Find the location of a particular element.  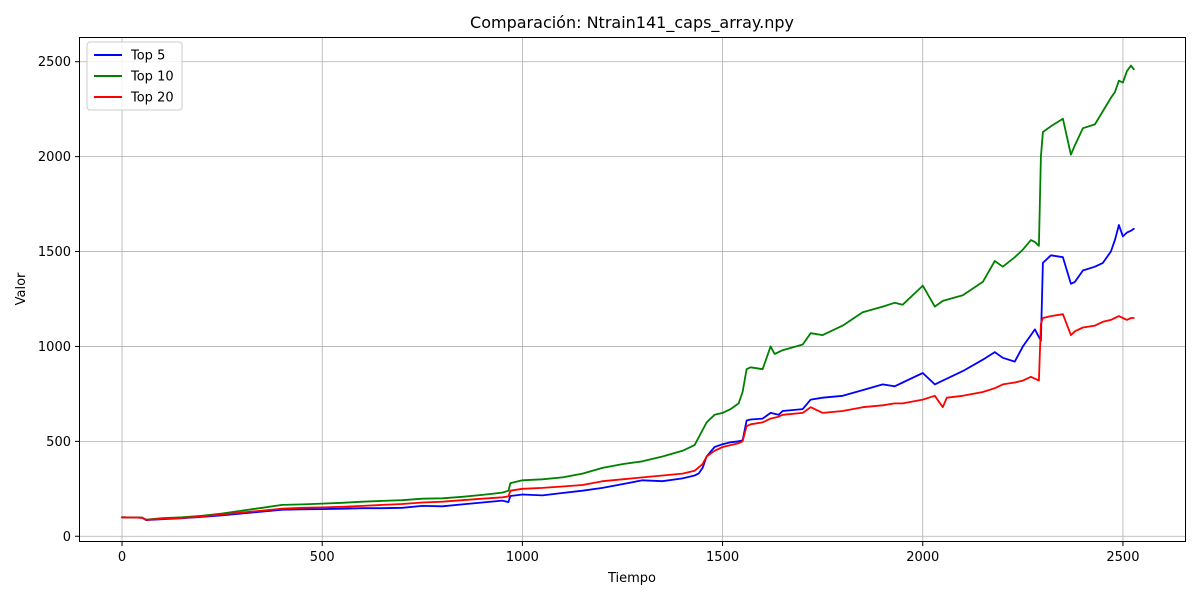

y-tick-label: 2000 is located at coordinates (54, 157).